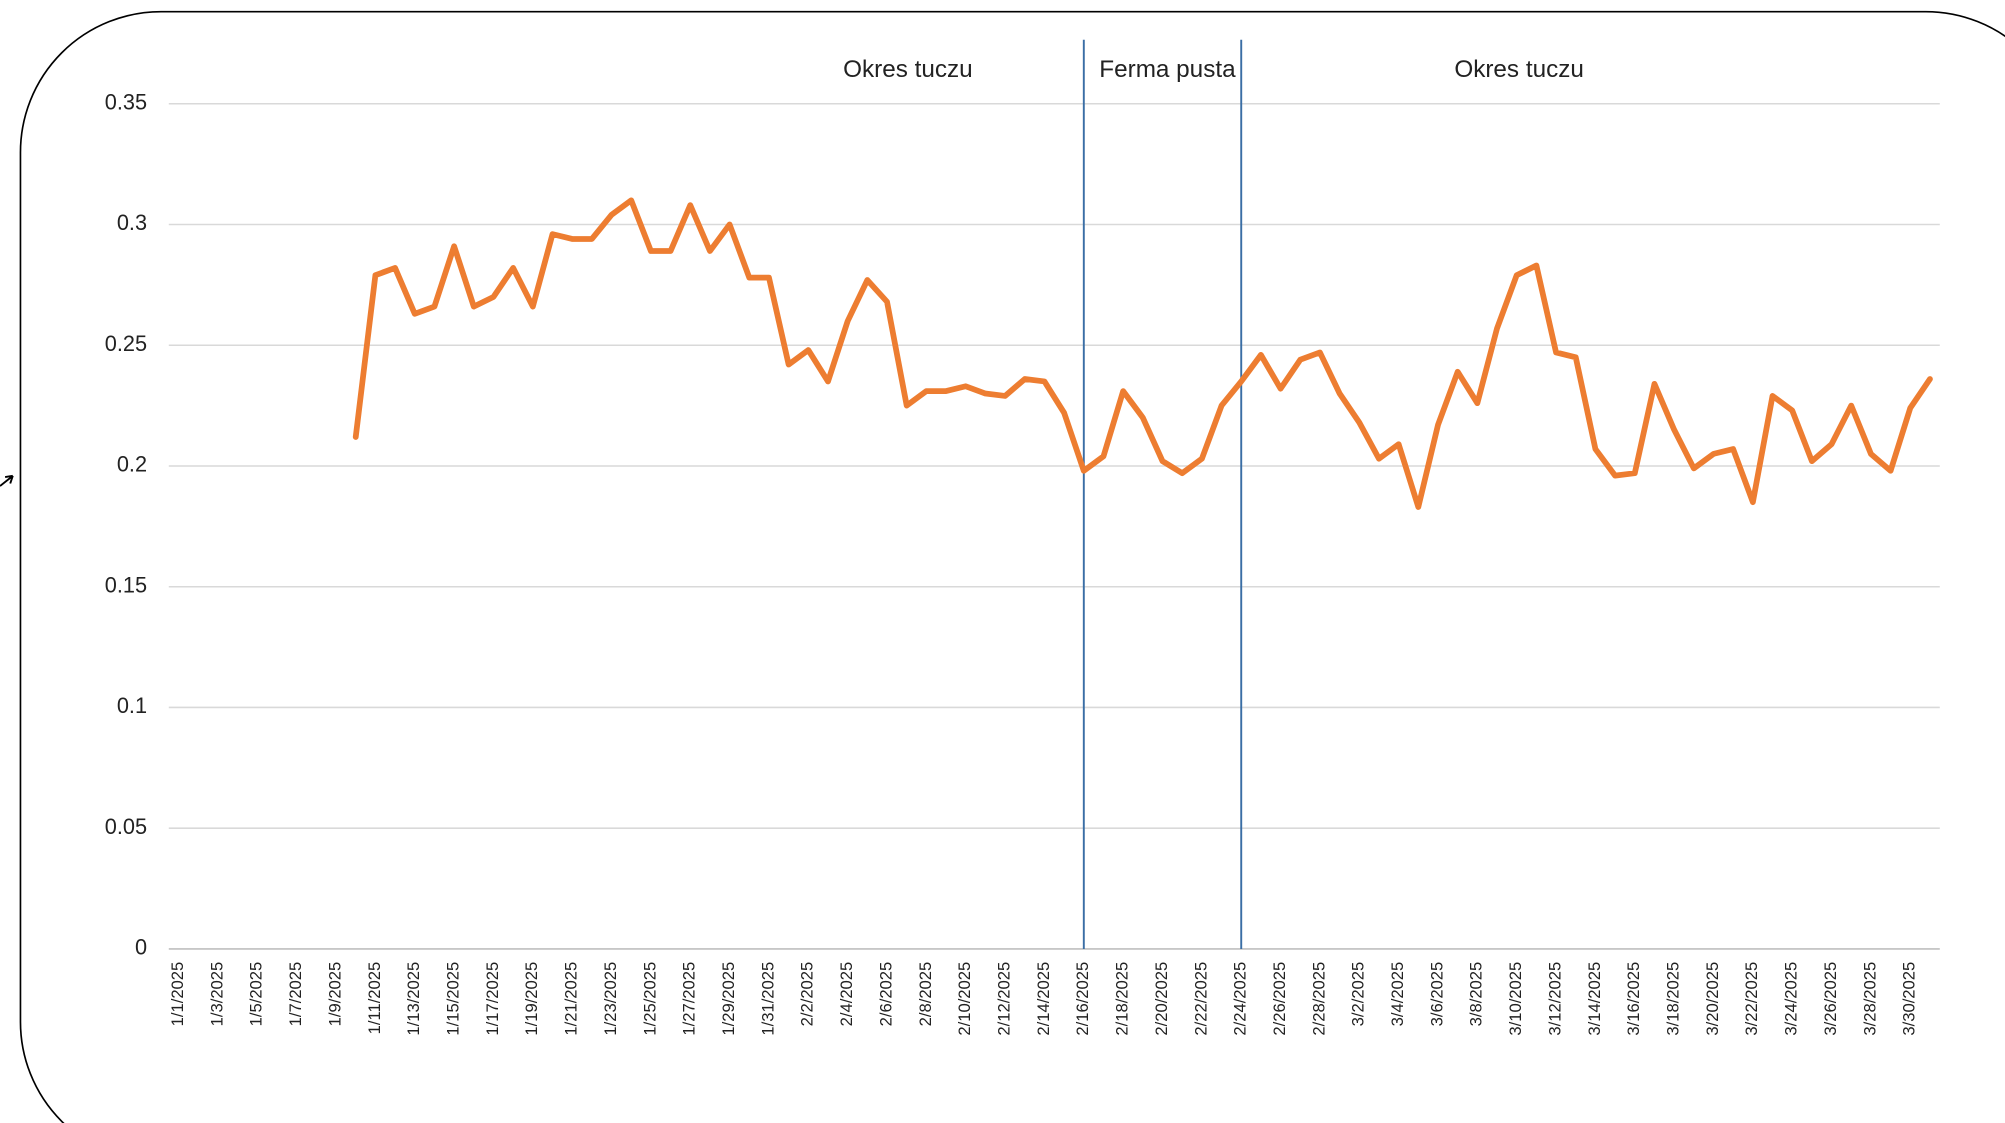 Image resolution: width=2005 pixels, height=1123 pixels. I want to click on x-tick-label: 1/15/2025, so click(453, 999).